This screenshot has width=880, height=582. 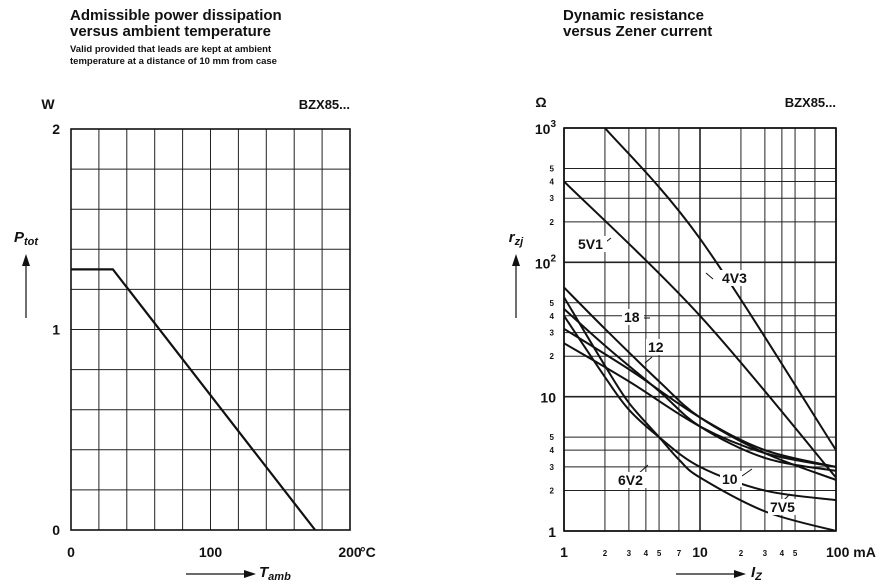 I want to click on curve-label-4v3: 4V3, so click(x=734, y=278).